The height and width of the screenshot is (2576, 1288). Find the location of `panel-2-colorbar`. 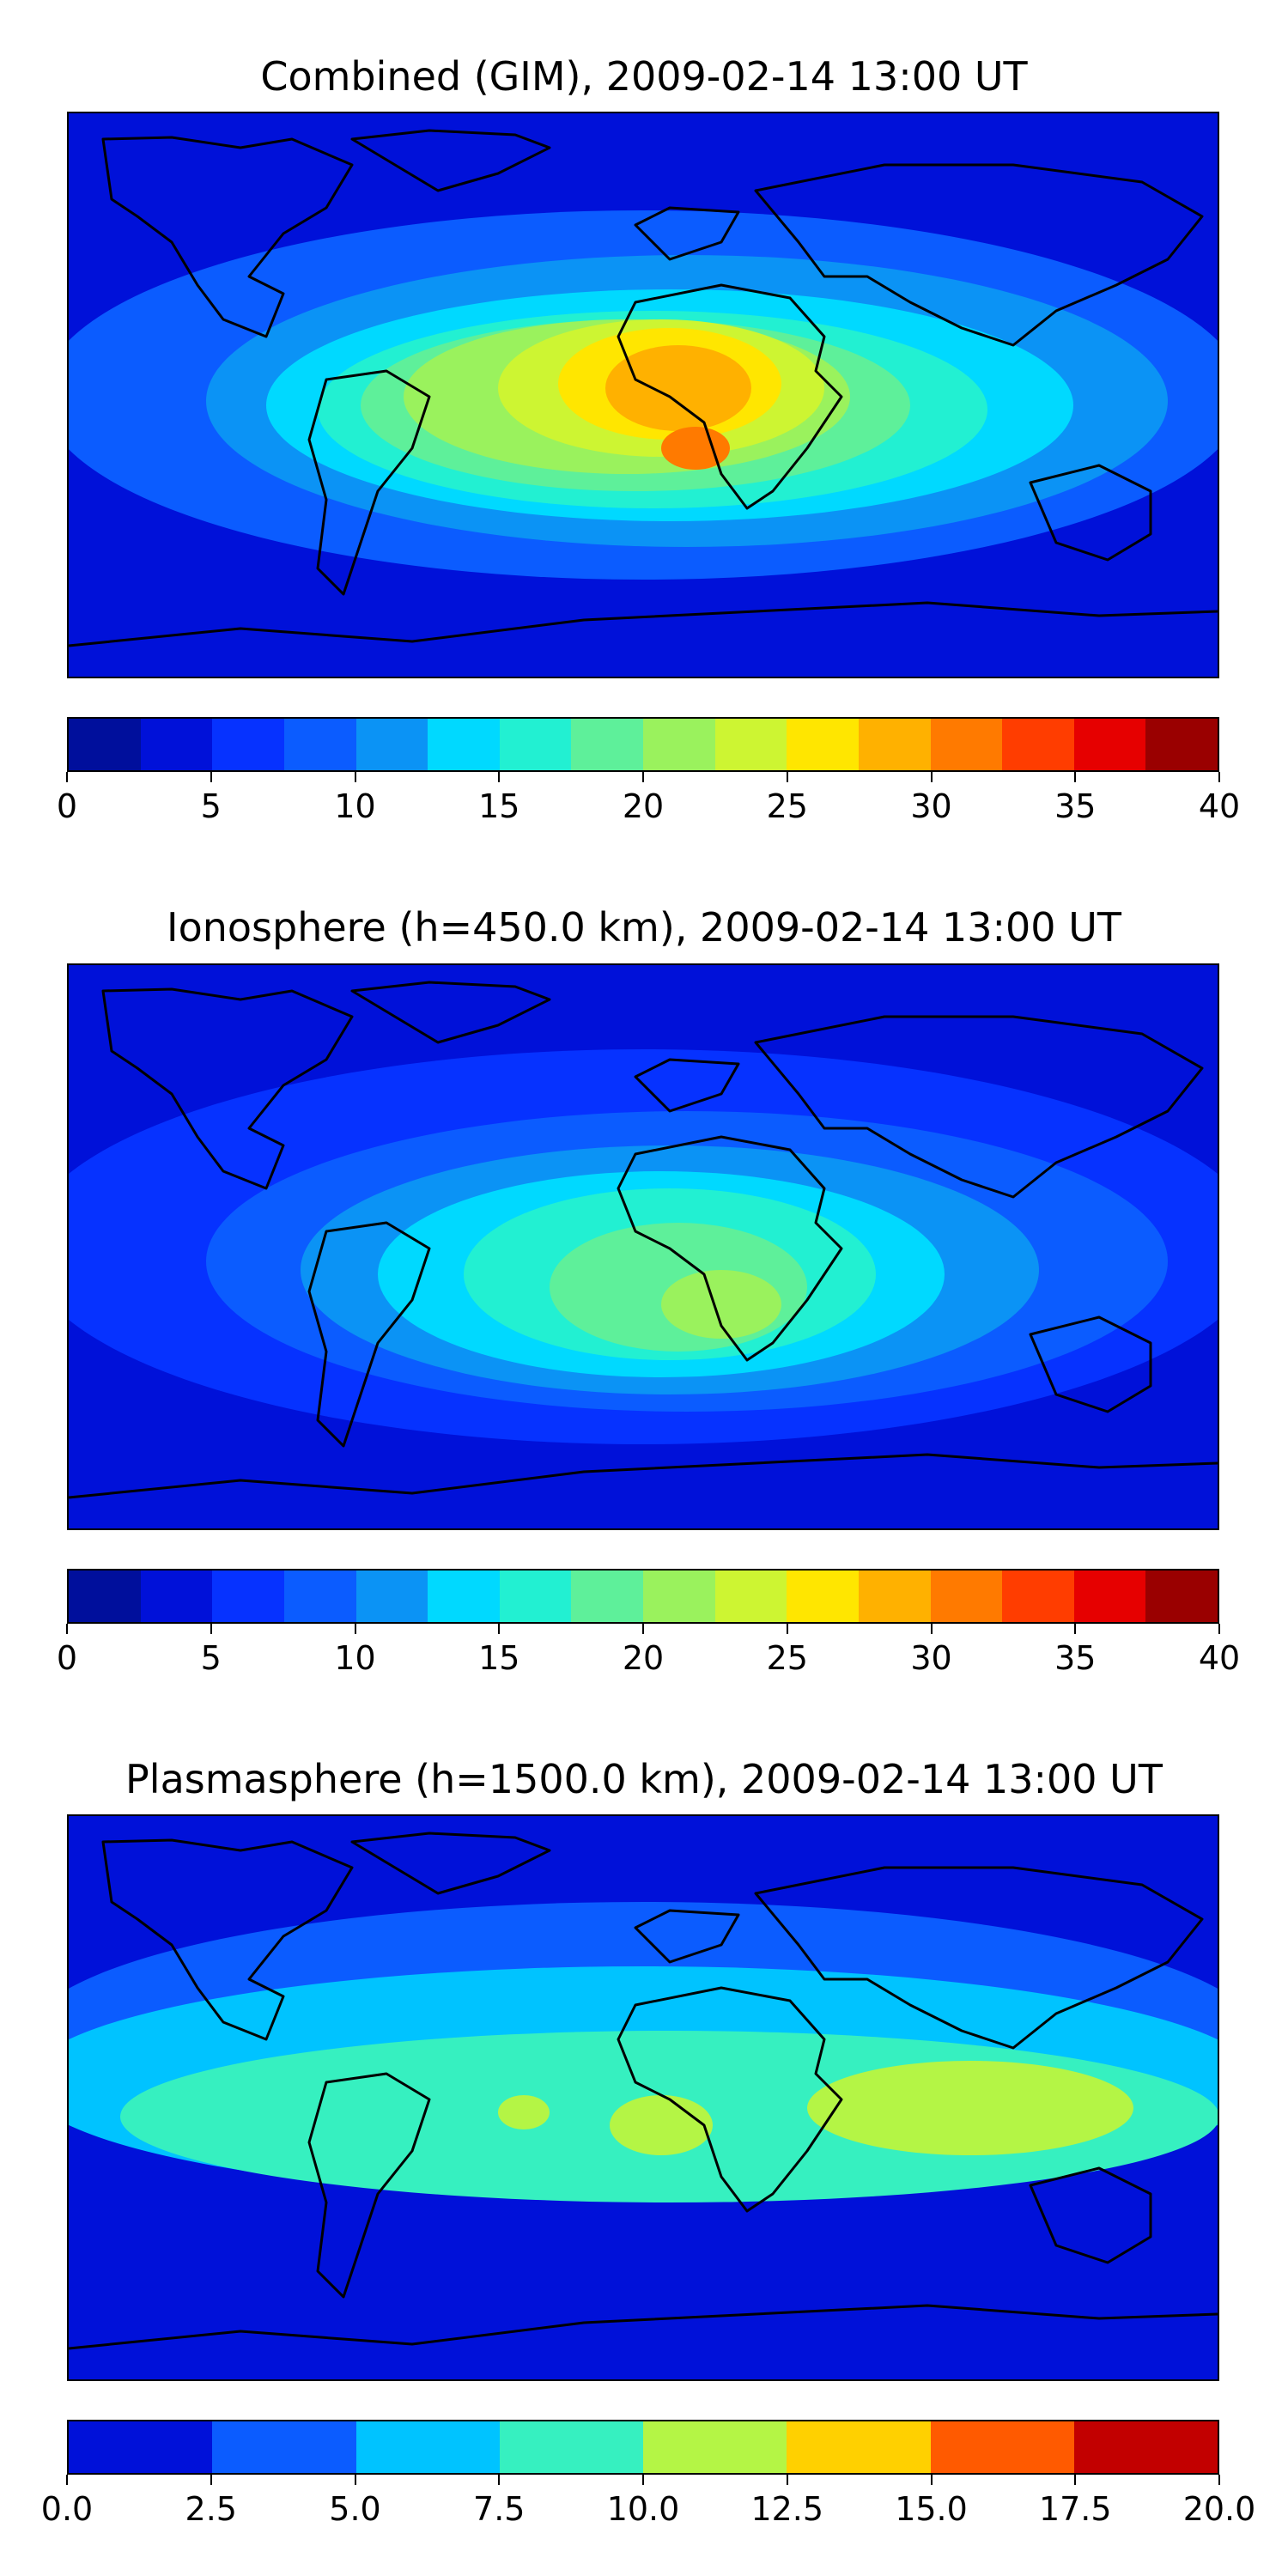

panel-2-colorbar is located at coordinates (643, 1597).